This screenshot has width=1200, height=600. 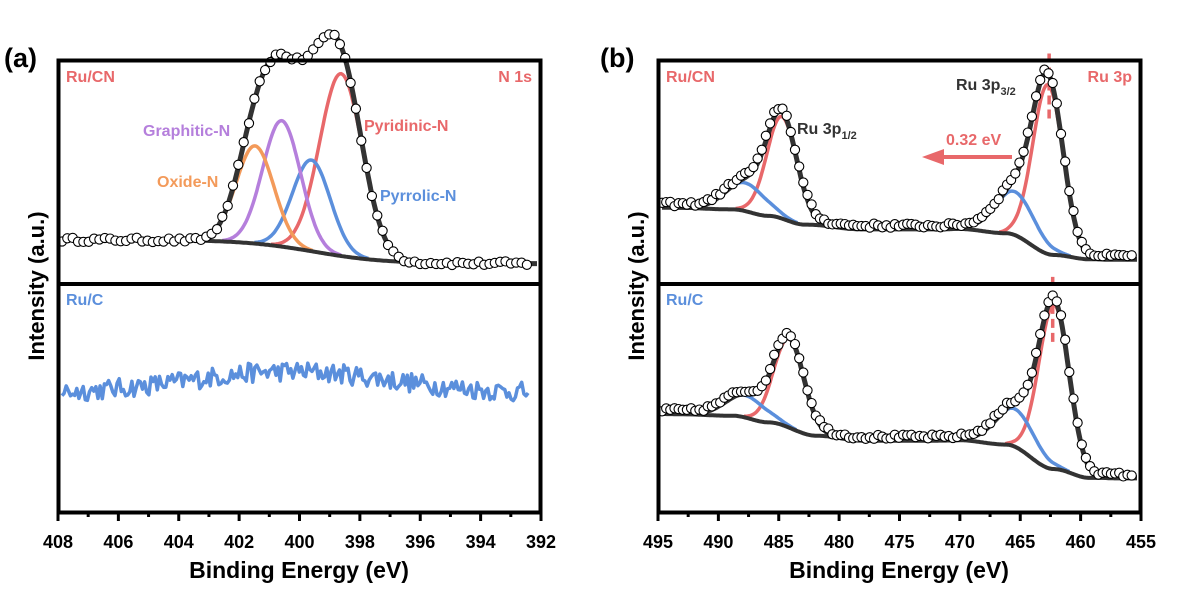 What do you see at coordinates (239, 542) in the screenshot?
I see `x-tick-label: 402` at bounding box center [239, 542].